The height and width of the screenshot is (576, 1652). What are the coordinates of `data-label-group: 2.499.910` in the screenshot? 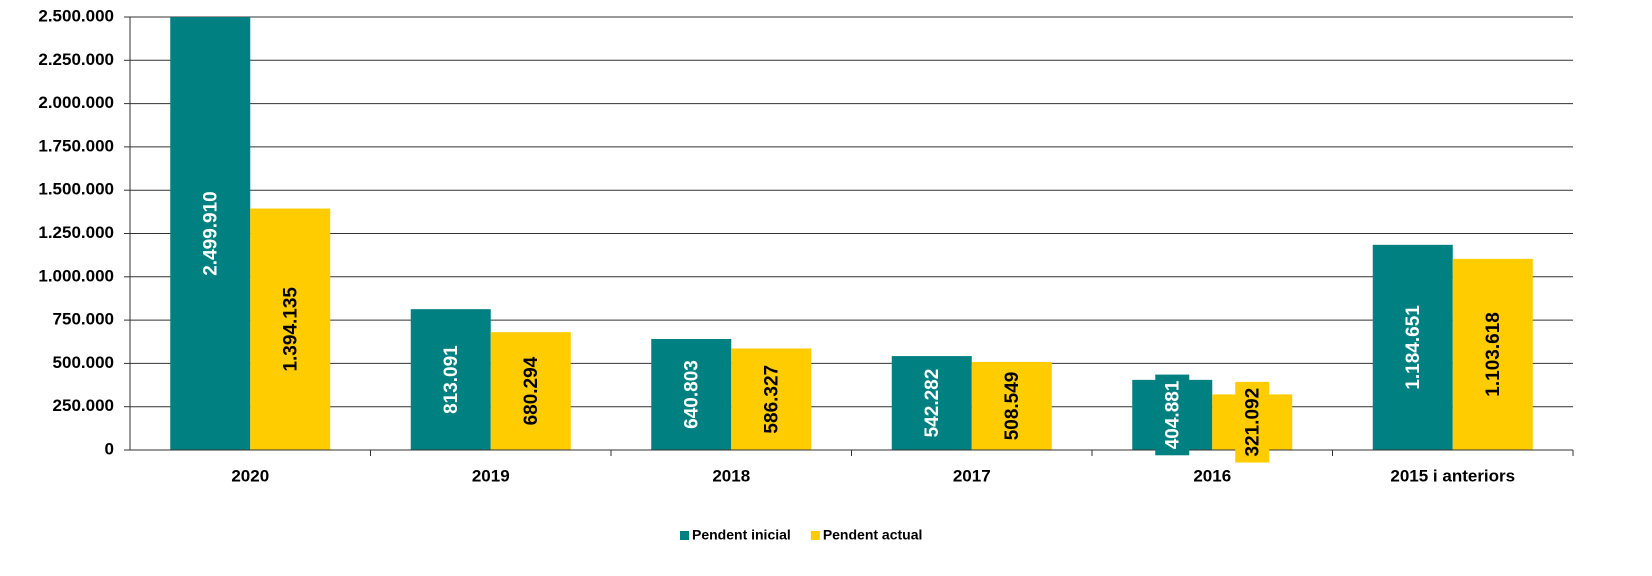 It's located at (210, 233).